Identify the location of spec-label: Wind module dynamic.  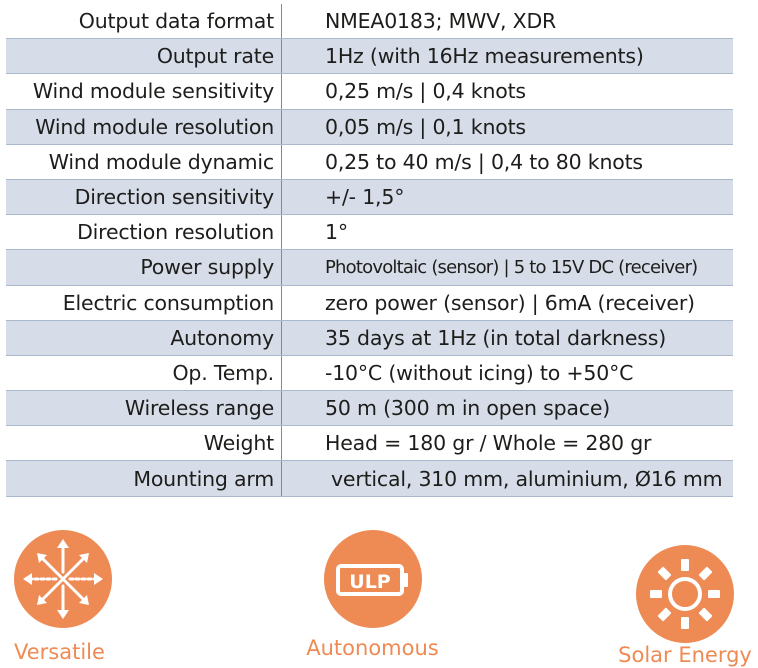
(144, 161).